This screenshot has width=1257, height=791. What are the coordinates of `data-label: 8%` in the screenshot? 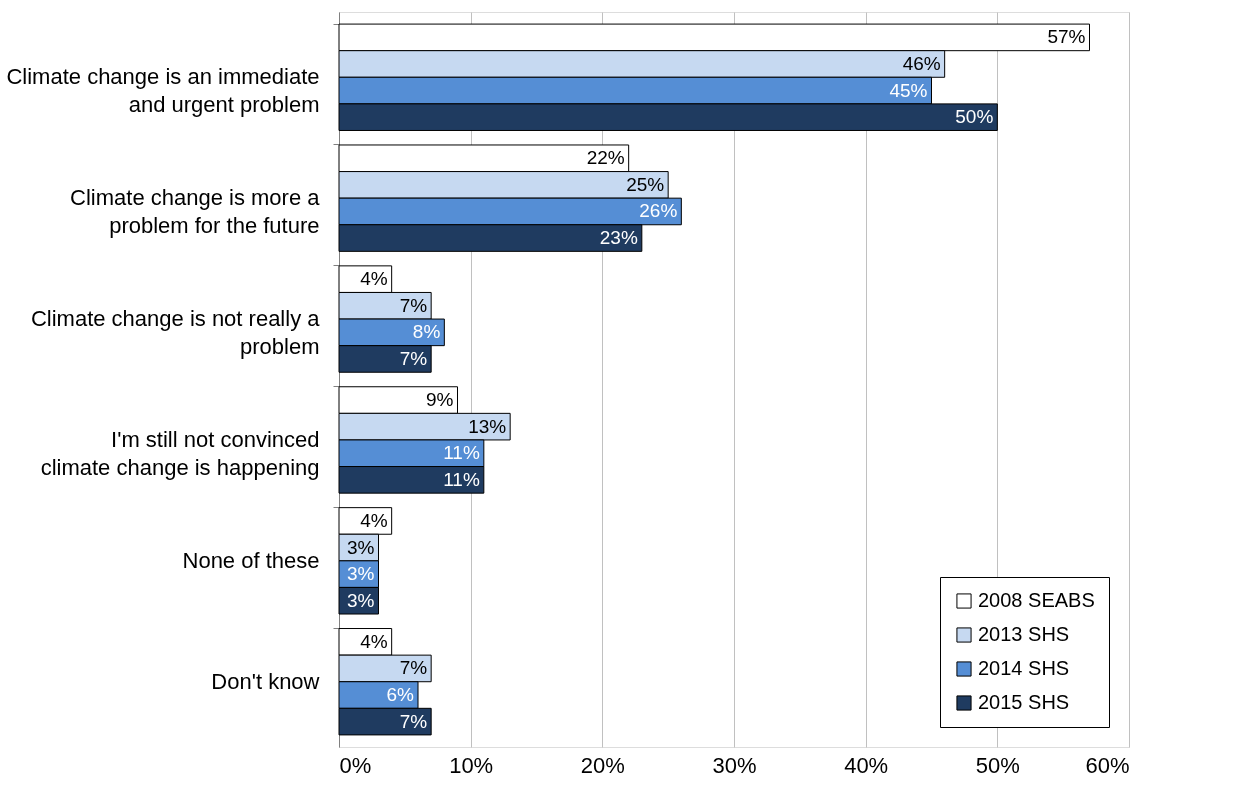 It's located at (426, 332).